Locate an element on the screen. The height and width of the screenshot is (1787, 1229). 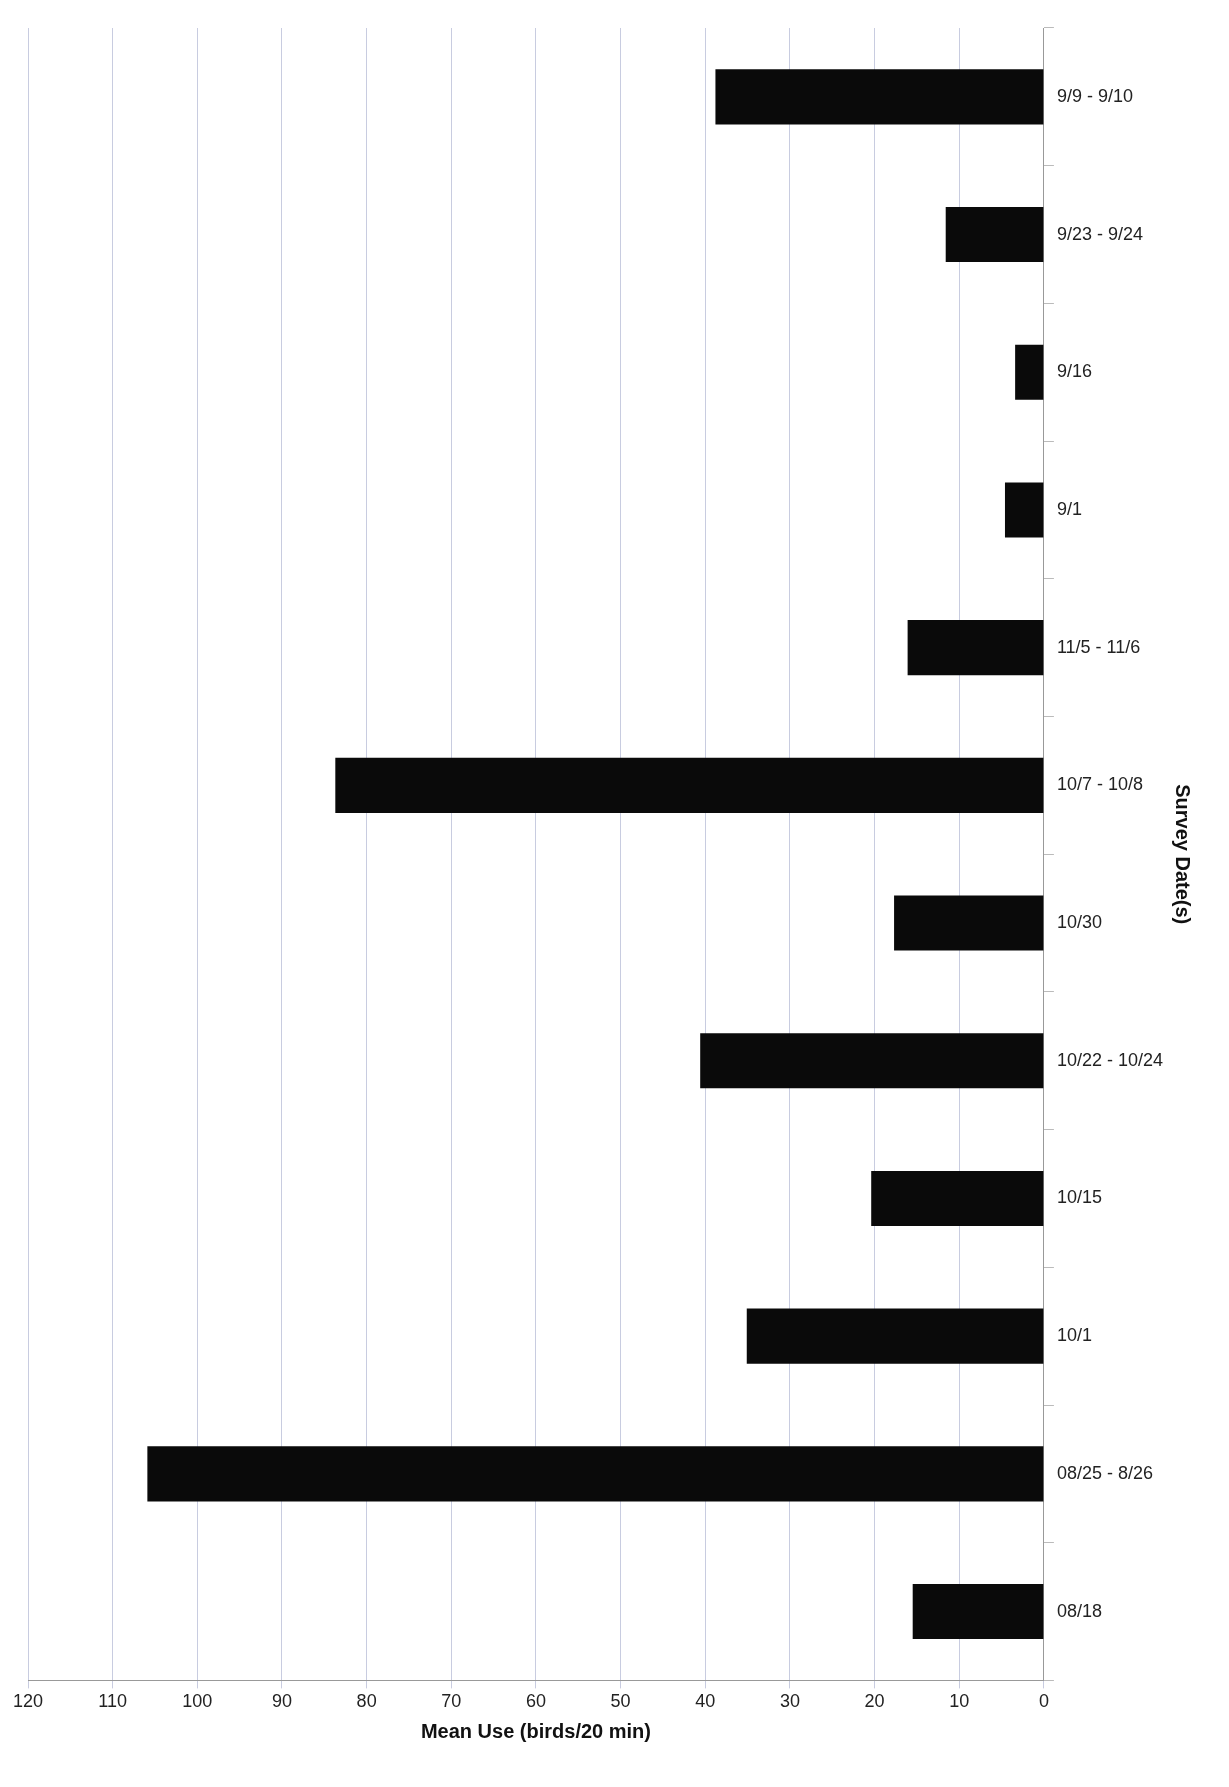
y-tick-label: 9/23 - 9/24 is located at coordinates (1099, 233).